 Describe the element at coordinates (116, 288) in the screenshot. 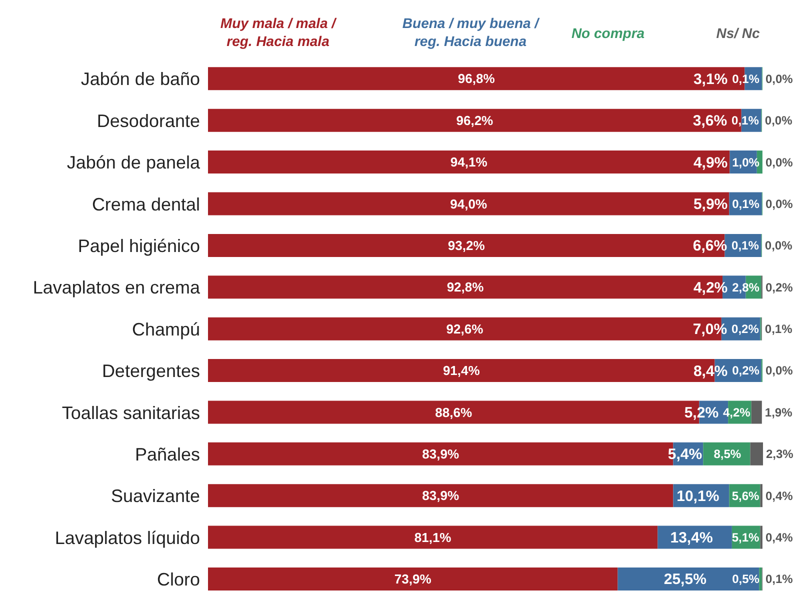

I see `y-tick-label: Lavaplatos en crema` at that location.